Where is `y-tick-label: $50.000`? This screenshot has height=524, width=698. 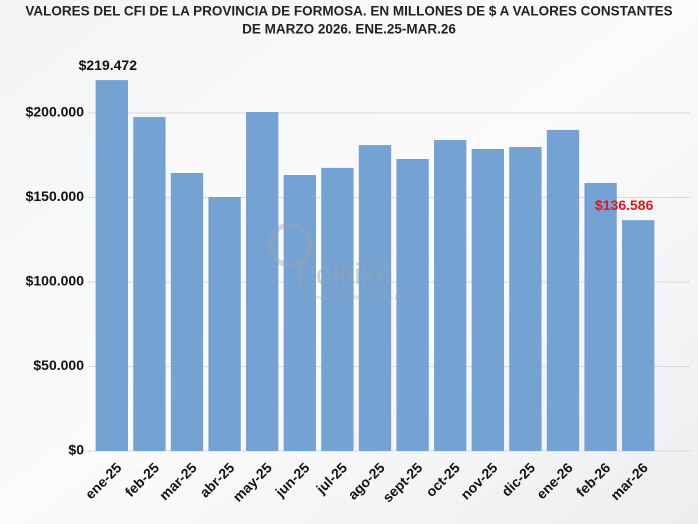
y-tick-label: $50.000 is located at coordinates (58, 365).